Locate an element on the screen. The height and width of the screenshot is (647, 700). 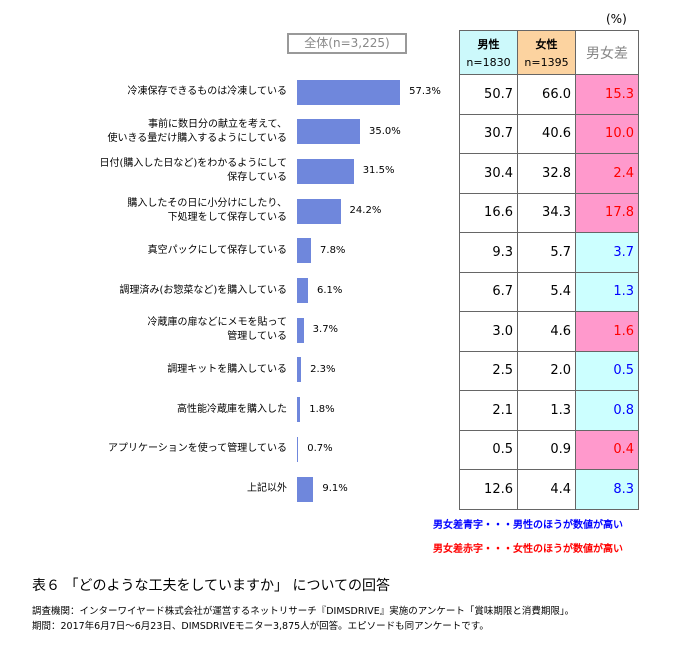
header-male: 男性 n=1830 is located at coordinates (488, 52).